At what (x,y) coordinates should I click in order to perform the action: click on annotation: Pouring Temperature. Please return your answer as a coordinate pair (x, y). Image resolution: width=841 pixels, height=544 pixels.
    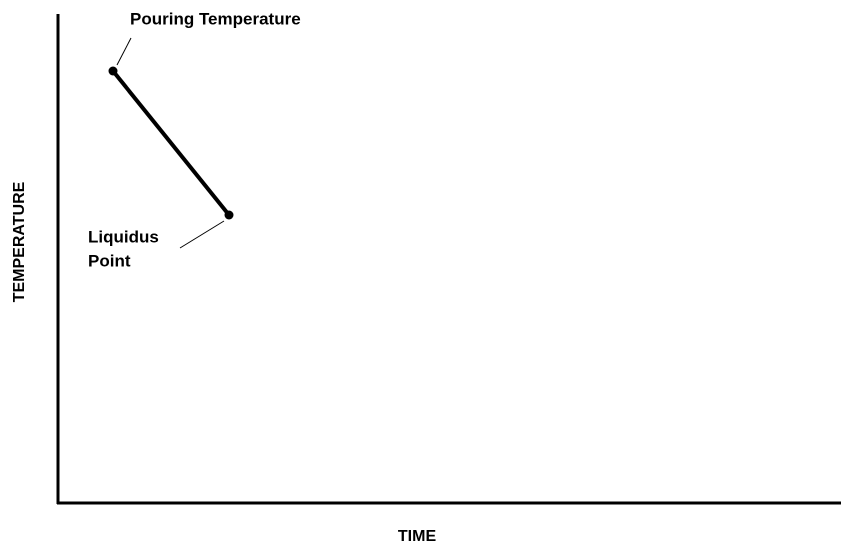
    Looking at the image, I should click on (215, 18).